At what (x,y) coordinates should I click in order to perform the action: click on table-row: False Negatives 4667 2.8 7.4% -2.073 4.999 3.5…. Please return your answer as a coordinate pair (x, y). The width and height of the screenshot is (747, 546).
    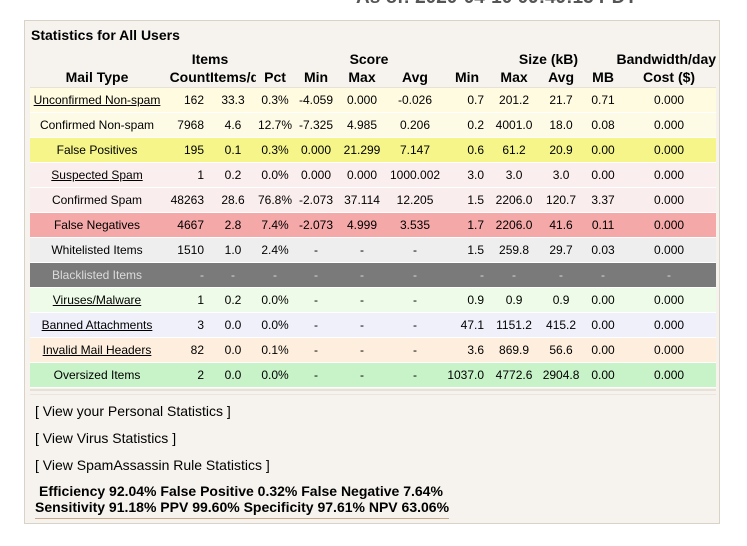
    Looking at the image, I should click on (373, 224).